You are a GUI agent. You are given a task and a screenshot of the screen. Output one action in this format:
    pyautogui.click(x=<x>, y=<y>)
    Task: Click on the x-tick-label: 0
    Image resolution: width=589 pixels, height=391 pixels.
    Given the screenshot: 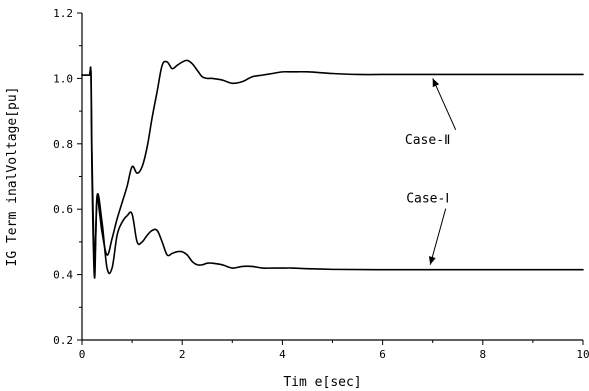 What is the action you would take?
    pyautogui.click(x=82, y=354)
    